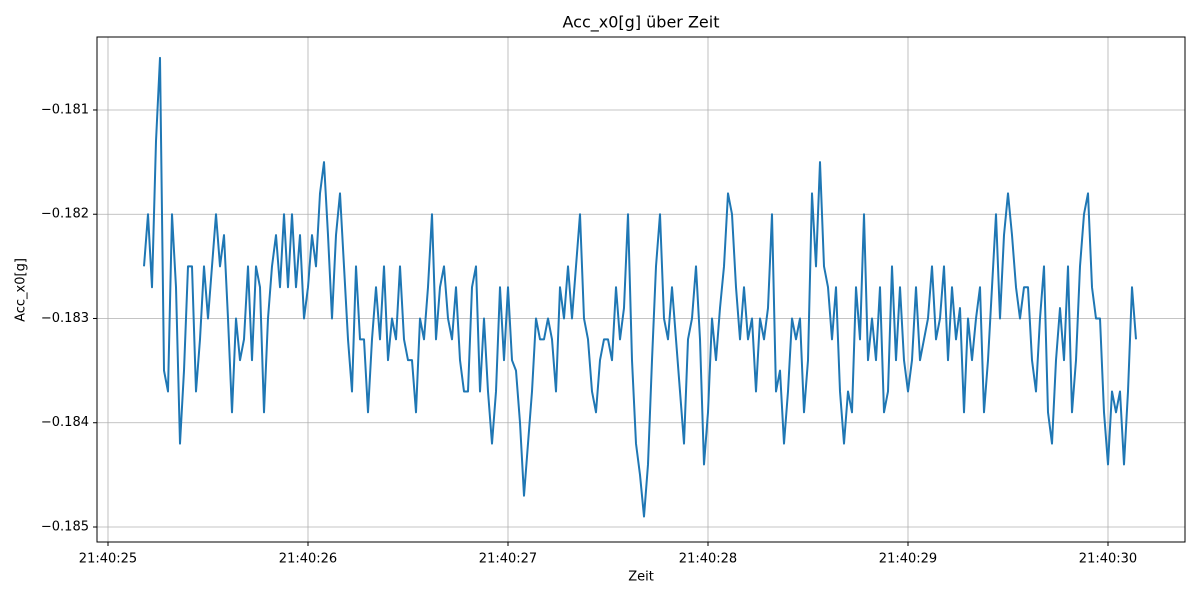 The image size is (1200, 600). I want to click on chart-title: Acc_x0[g] über Zeit, so click(641, 23).